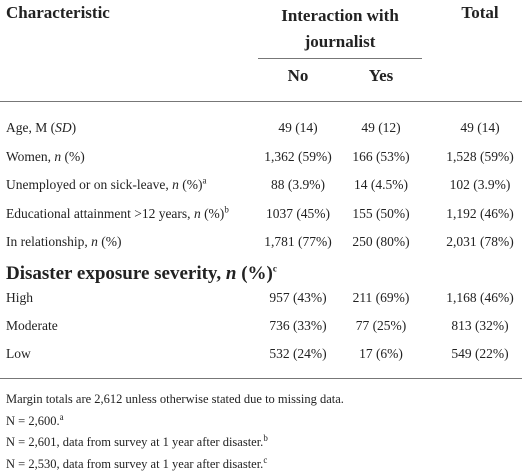 This screenshot has width=522, height=472. I want to click on row-label: Moderate, so click(32, 326).